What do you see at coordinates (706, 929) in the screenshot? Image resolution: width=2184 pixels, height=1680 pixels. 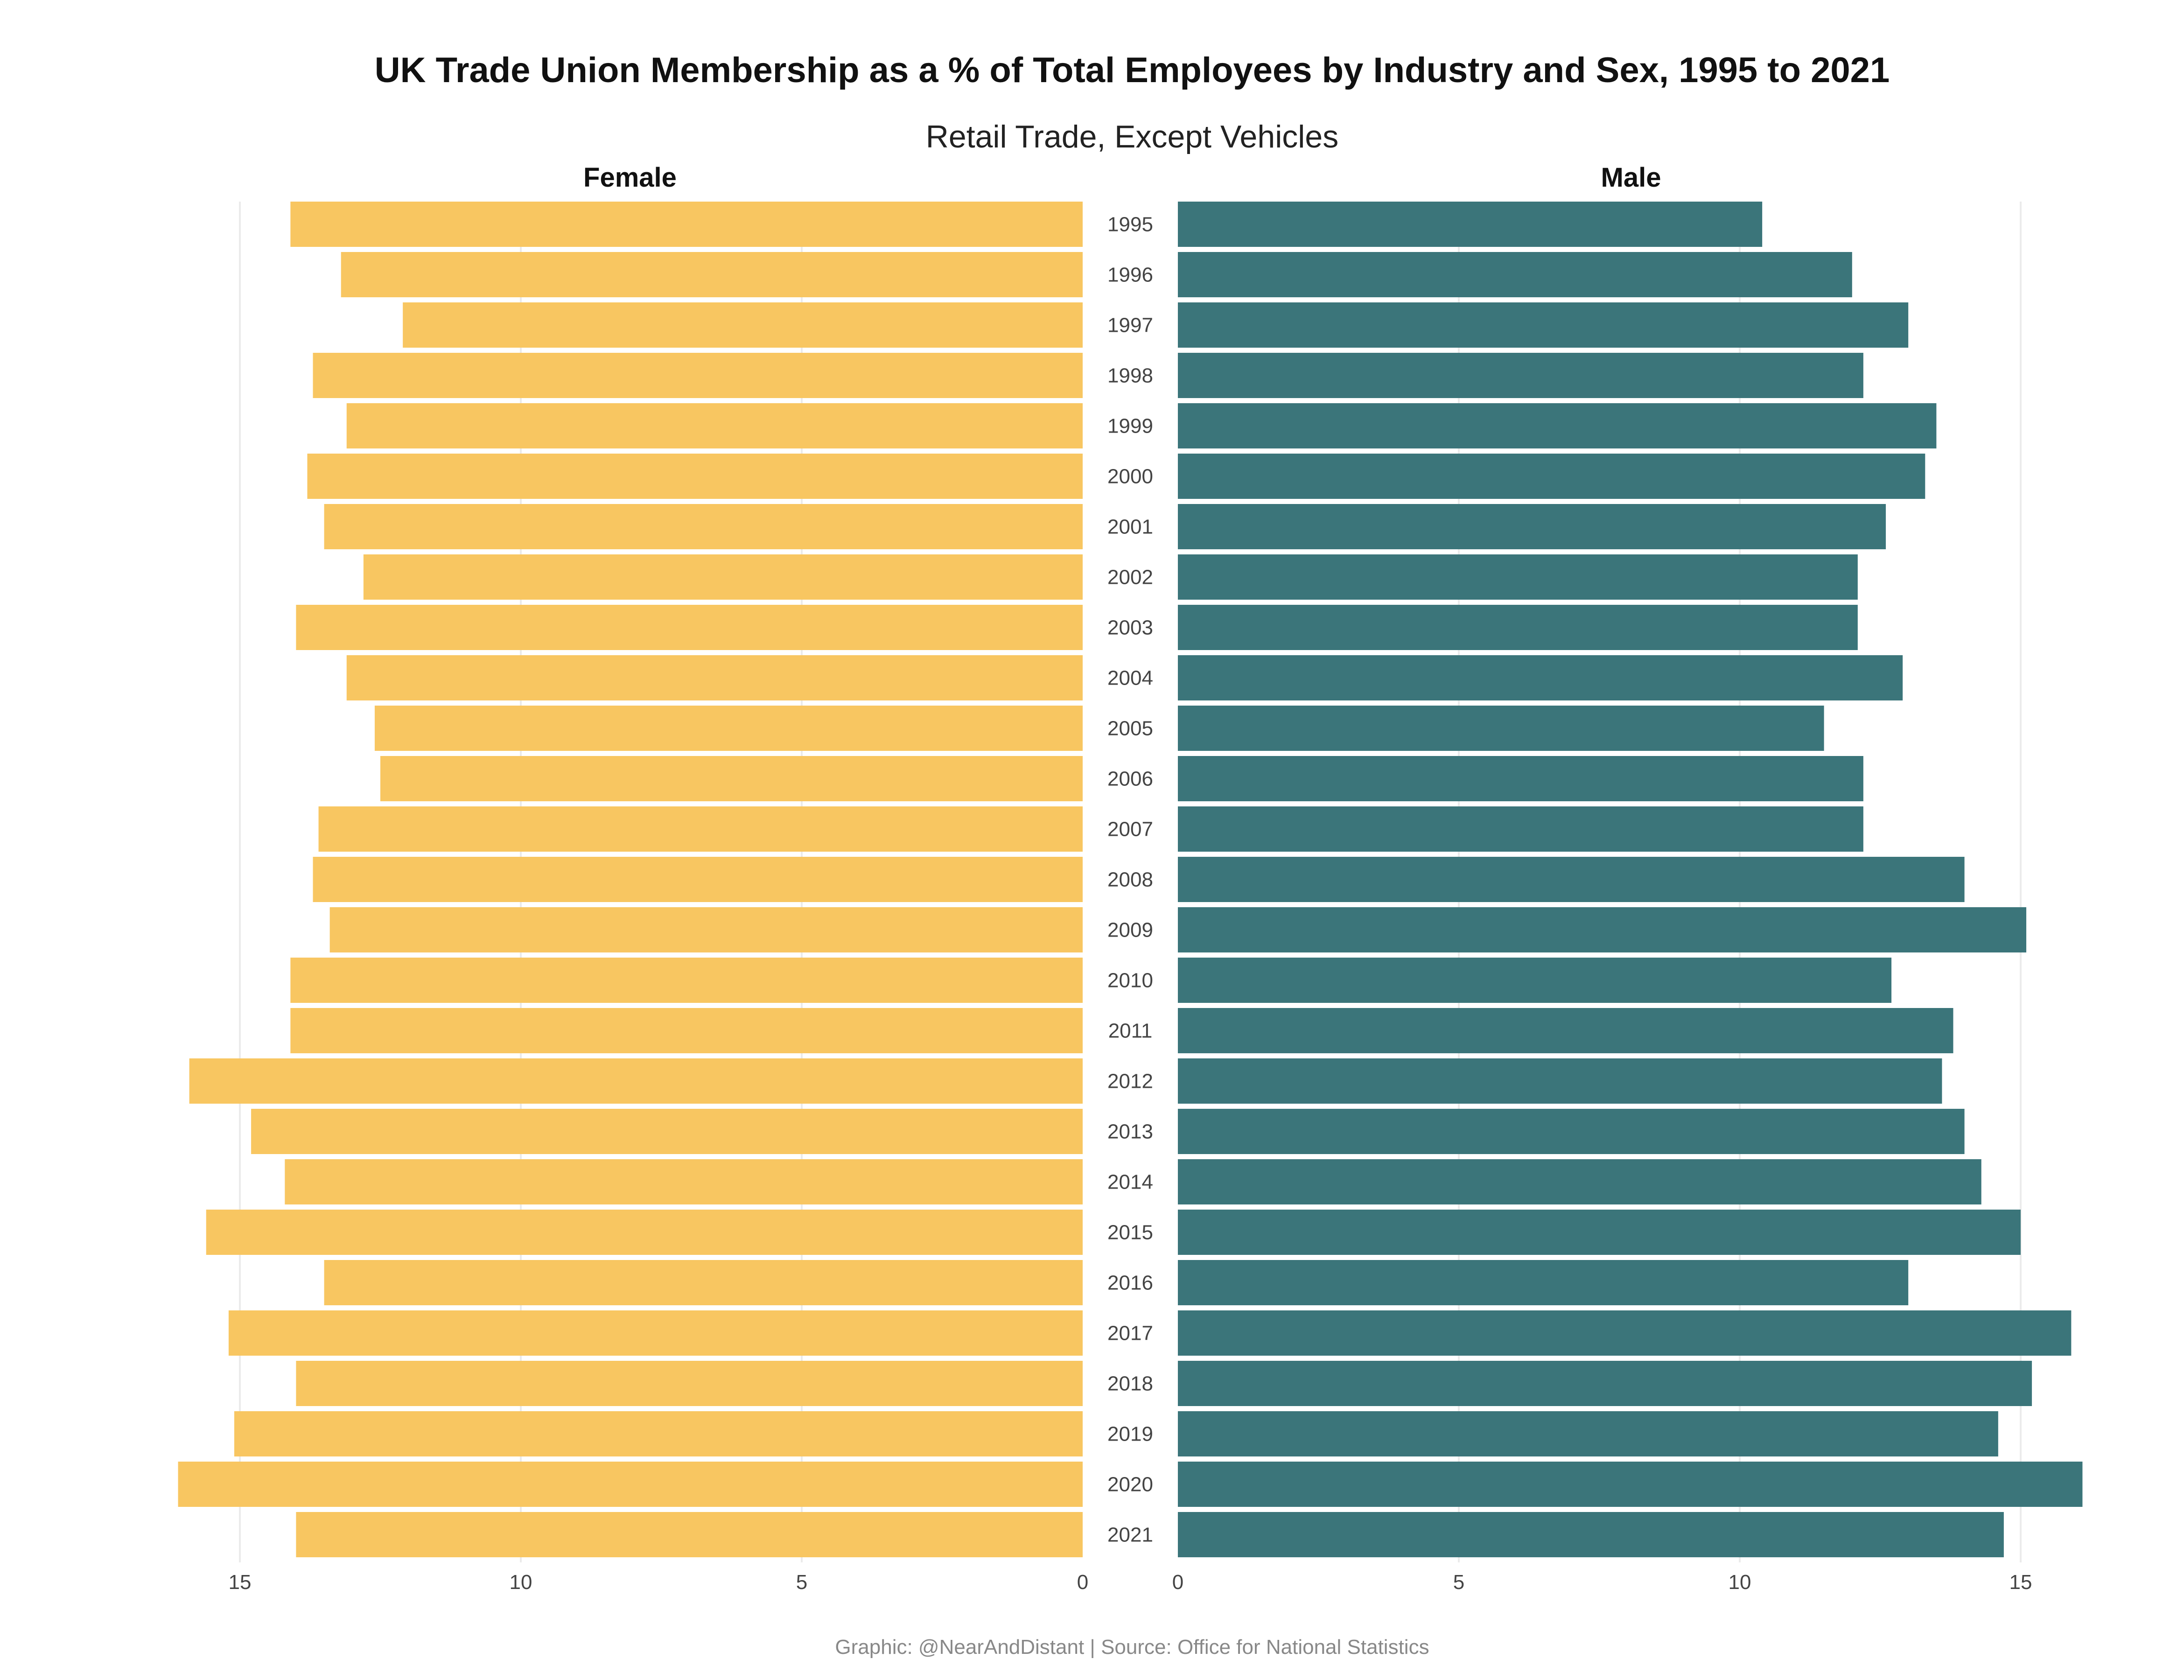 I see `bar-female-2009` at bounding box center [706, 929].